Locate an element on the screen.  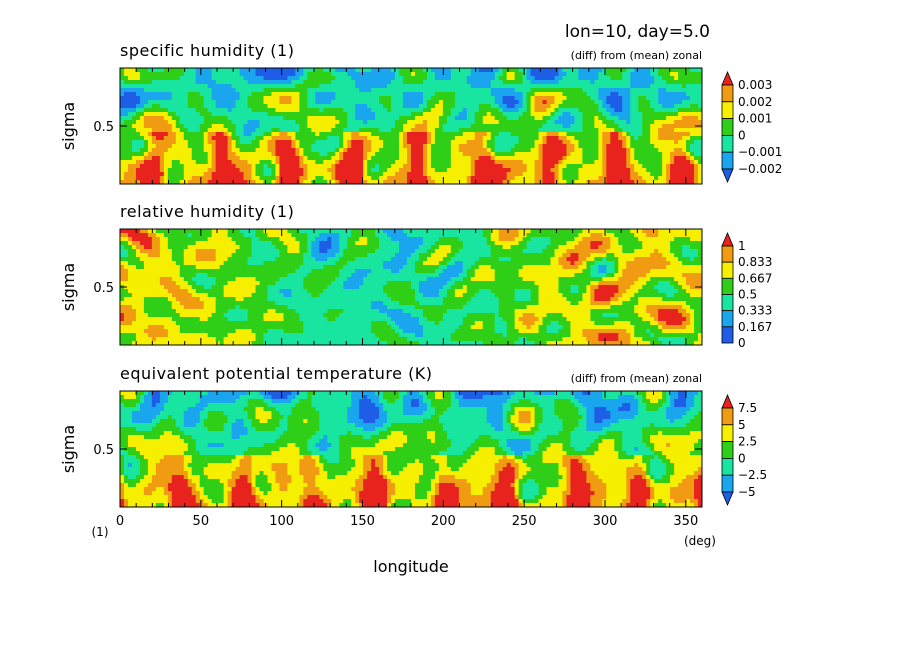
colorbar-label: −0.001 is located at coordinates (760, 152).